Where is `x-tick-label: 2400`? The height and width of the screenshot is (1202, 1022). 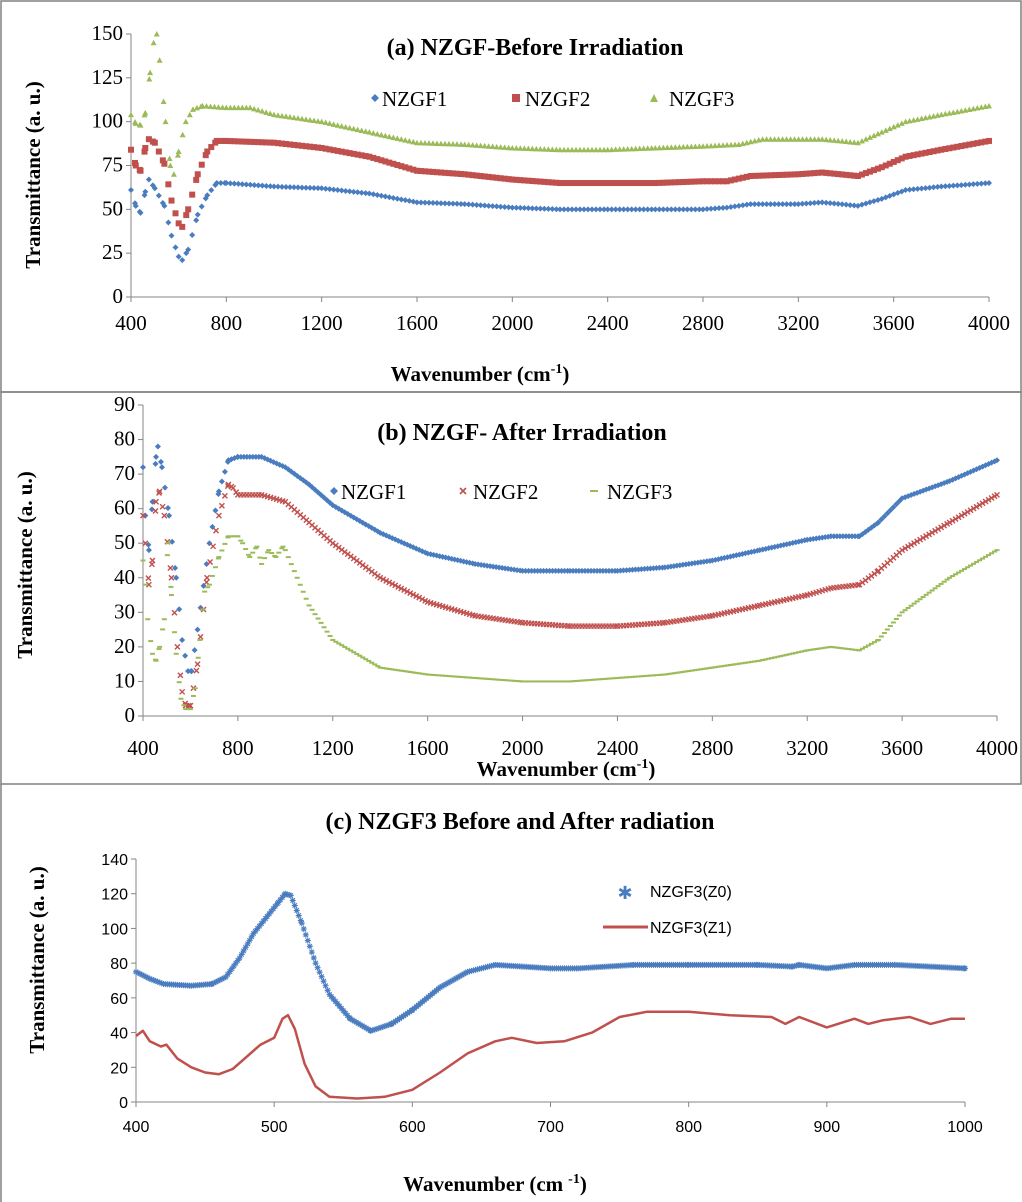 x-tick-label: 2400 is located at coordinates (617, 748).